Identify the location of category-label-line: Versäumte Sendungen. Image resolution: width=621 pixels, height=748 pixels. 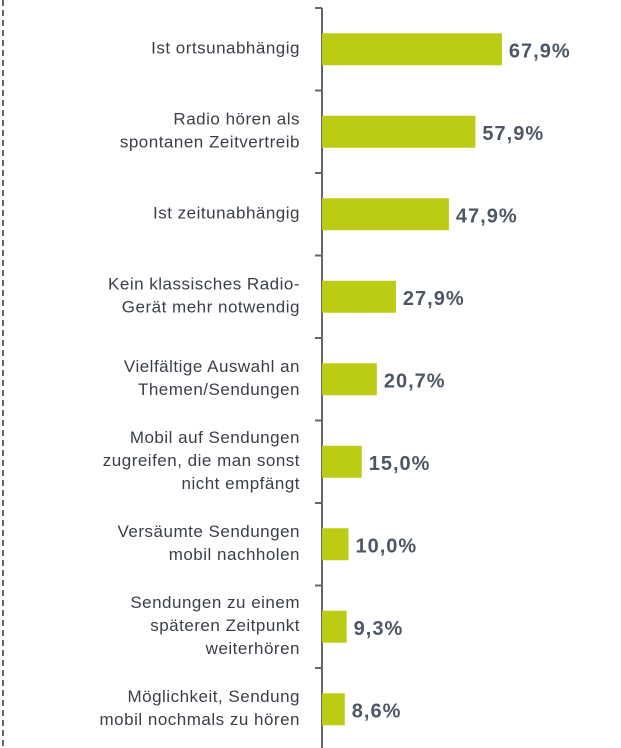
(209, 531).